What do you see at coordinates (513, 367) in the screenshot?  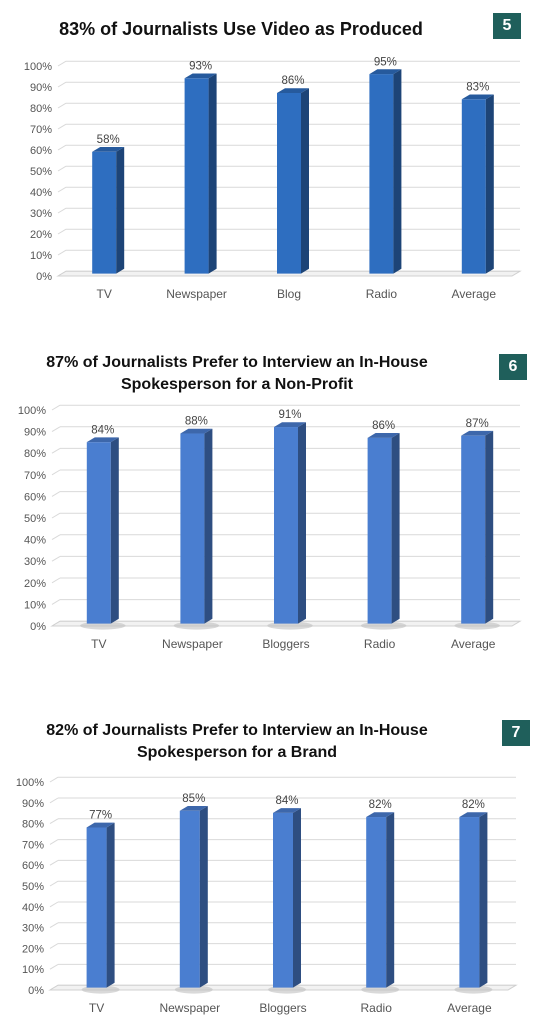 I see `chart-number-badge: 6` at bounding box center [513, 367].